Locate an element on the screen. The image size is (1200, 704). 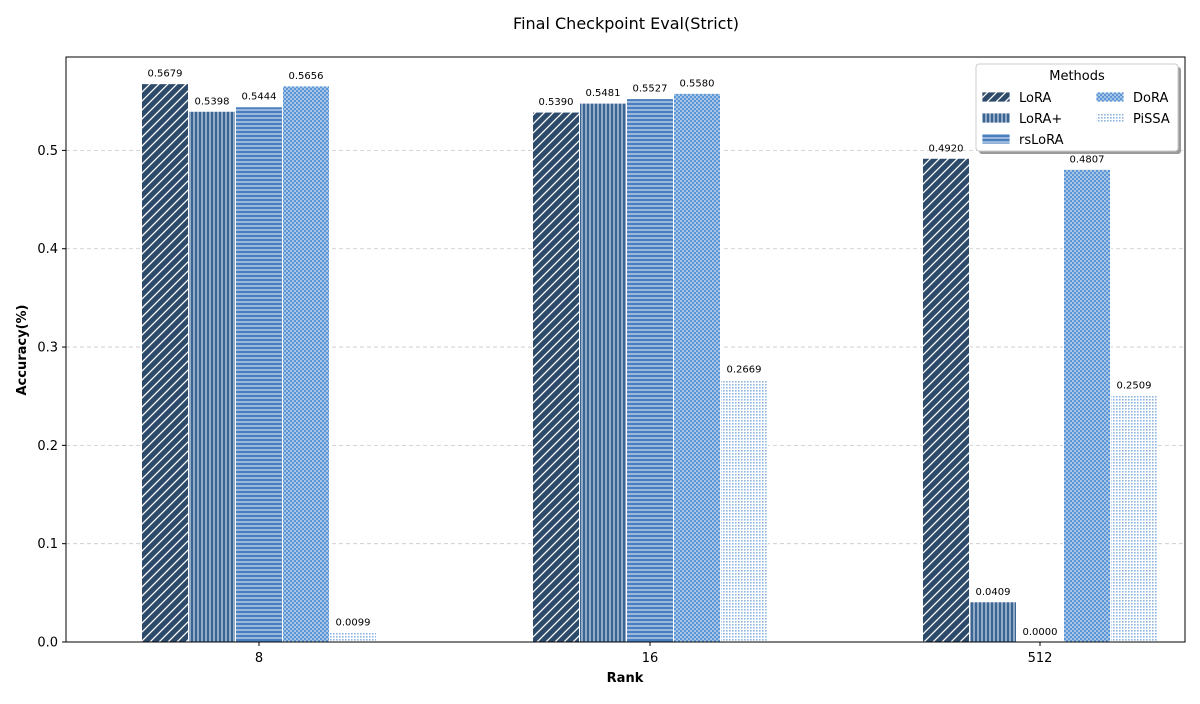
legend-entry-label: LoRA+ is located at coordinates (1040, 119).